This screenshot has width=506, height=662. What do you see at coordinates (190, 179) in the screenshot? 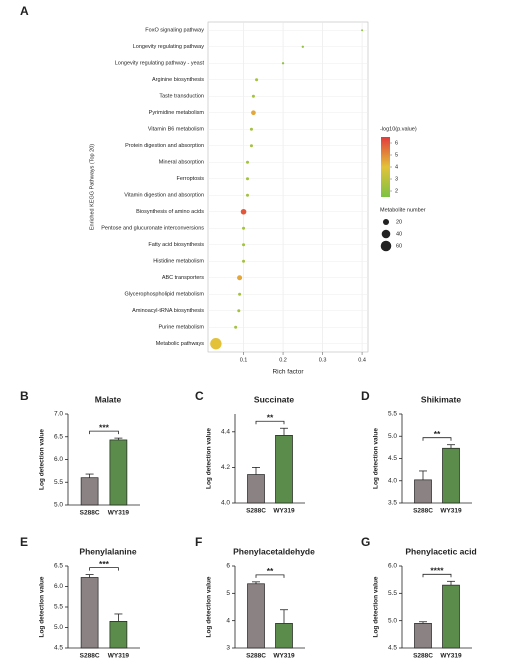
I see `y-tick-label: Ferroptosis` at bounding box center [190, 179].